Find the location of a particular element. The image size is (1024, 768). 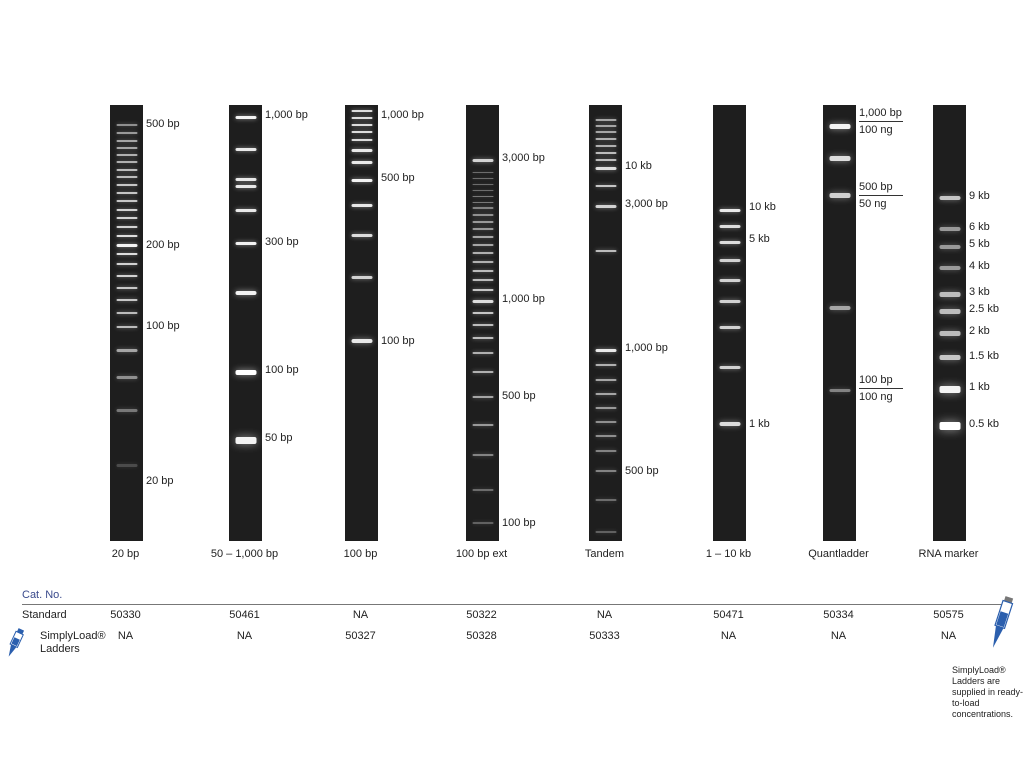

table-cell: 50471 is located at coordinates (728, 615).